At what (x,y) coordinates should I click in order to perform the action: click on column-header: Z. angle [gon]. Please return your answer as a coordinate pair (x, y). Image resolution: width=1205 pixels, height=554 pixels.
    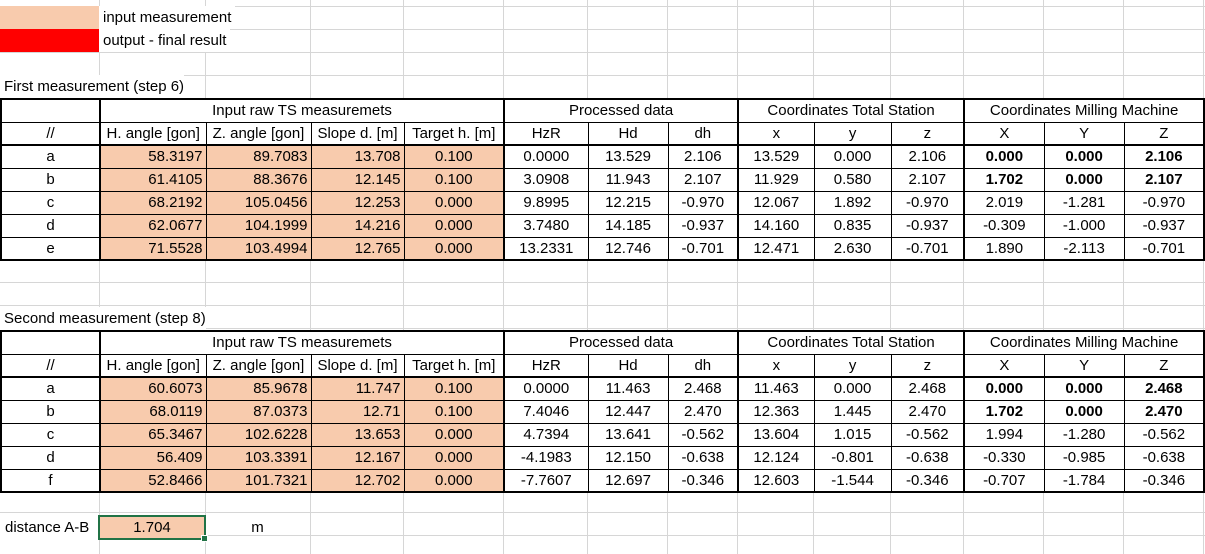
    Looking at the image, I should click on (258, 133).